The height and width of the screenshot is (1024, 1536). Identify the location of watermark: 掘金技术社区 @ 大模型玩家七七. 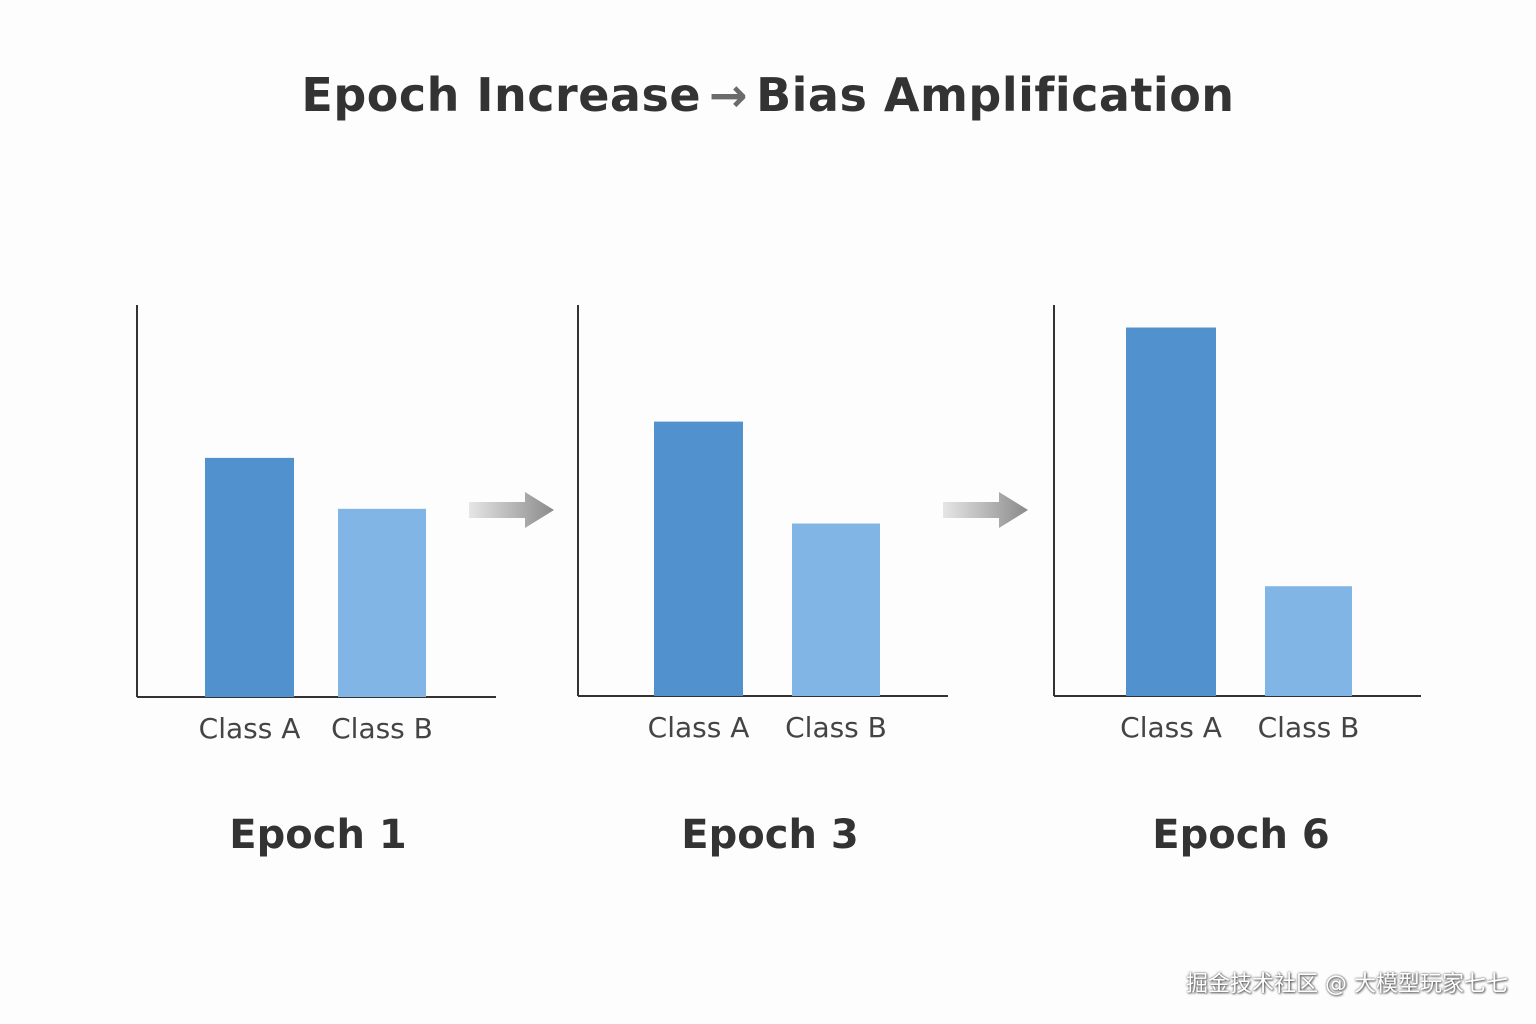
(1347, 984).